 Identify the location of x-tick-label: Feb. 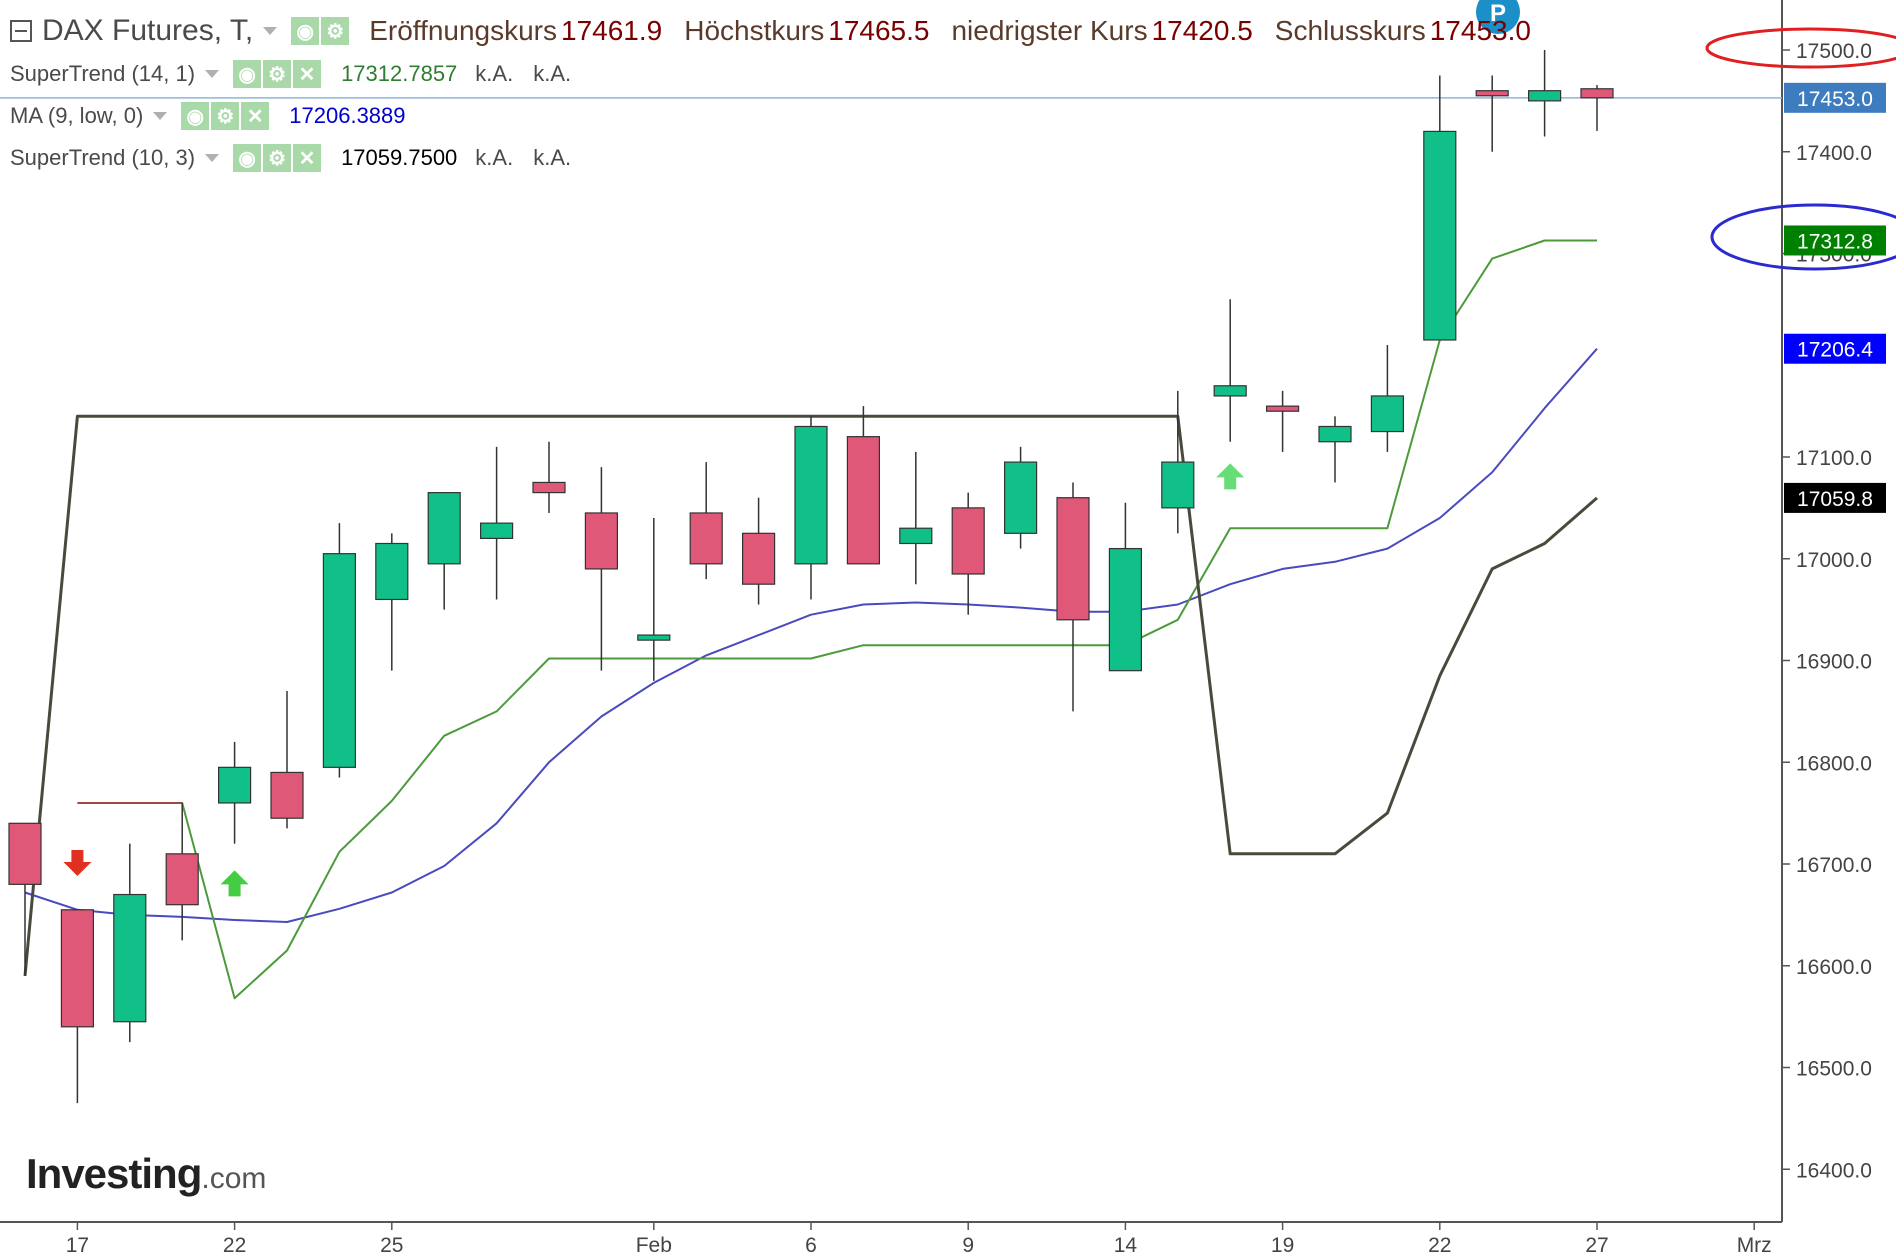
(654, 1245).